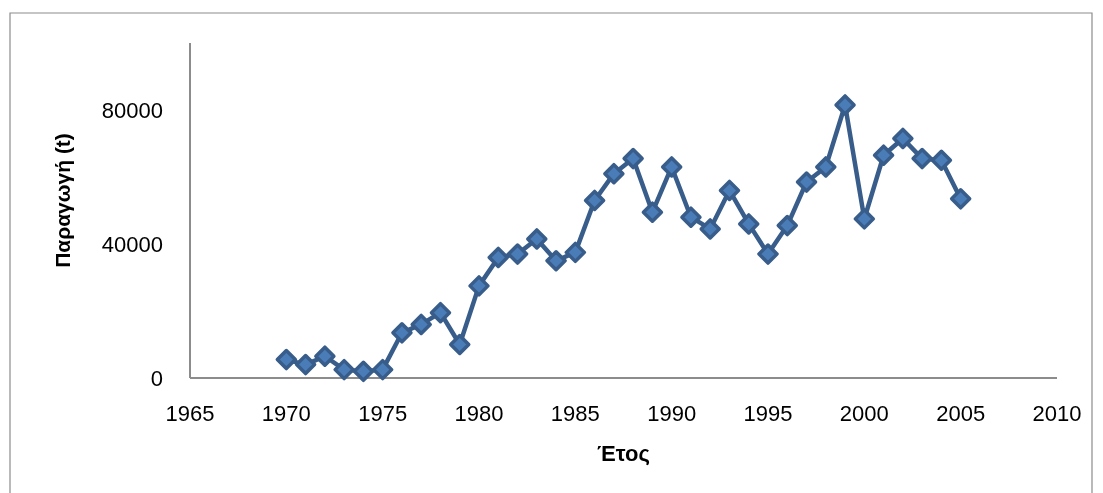  I want to click on x-tick-label: 1970, so click(286, 413).